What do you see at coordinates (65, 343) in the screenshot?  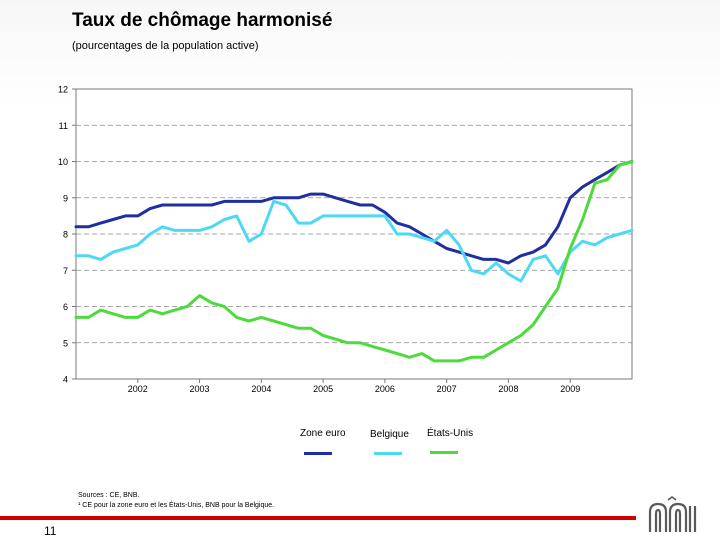 I see `y-tick-label: 5` at bounding box center [65, 343].